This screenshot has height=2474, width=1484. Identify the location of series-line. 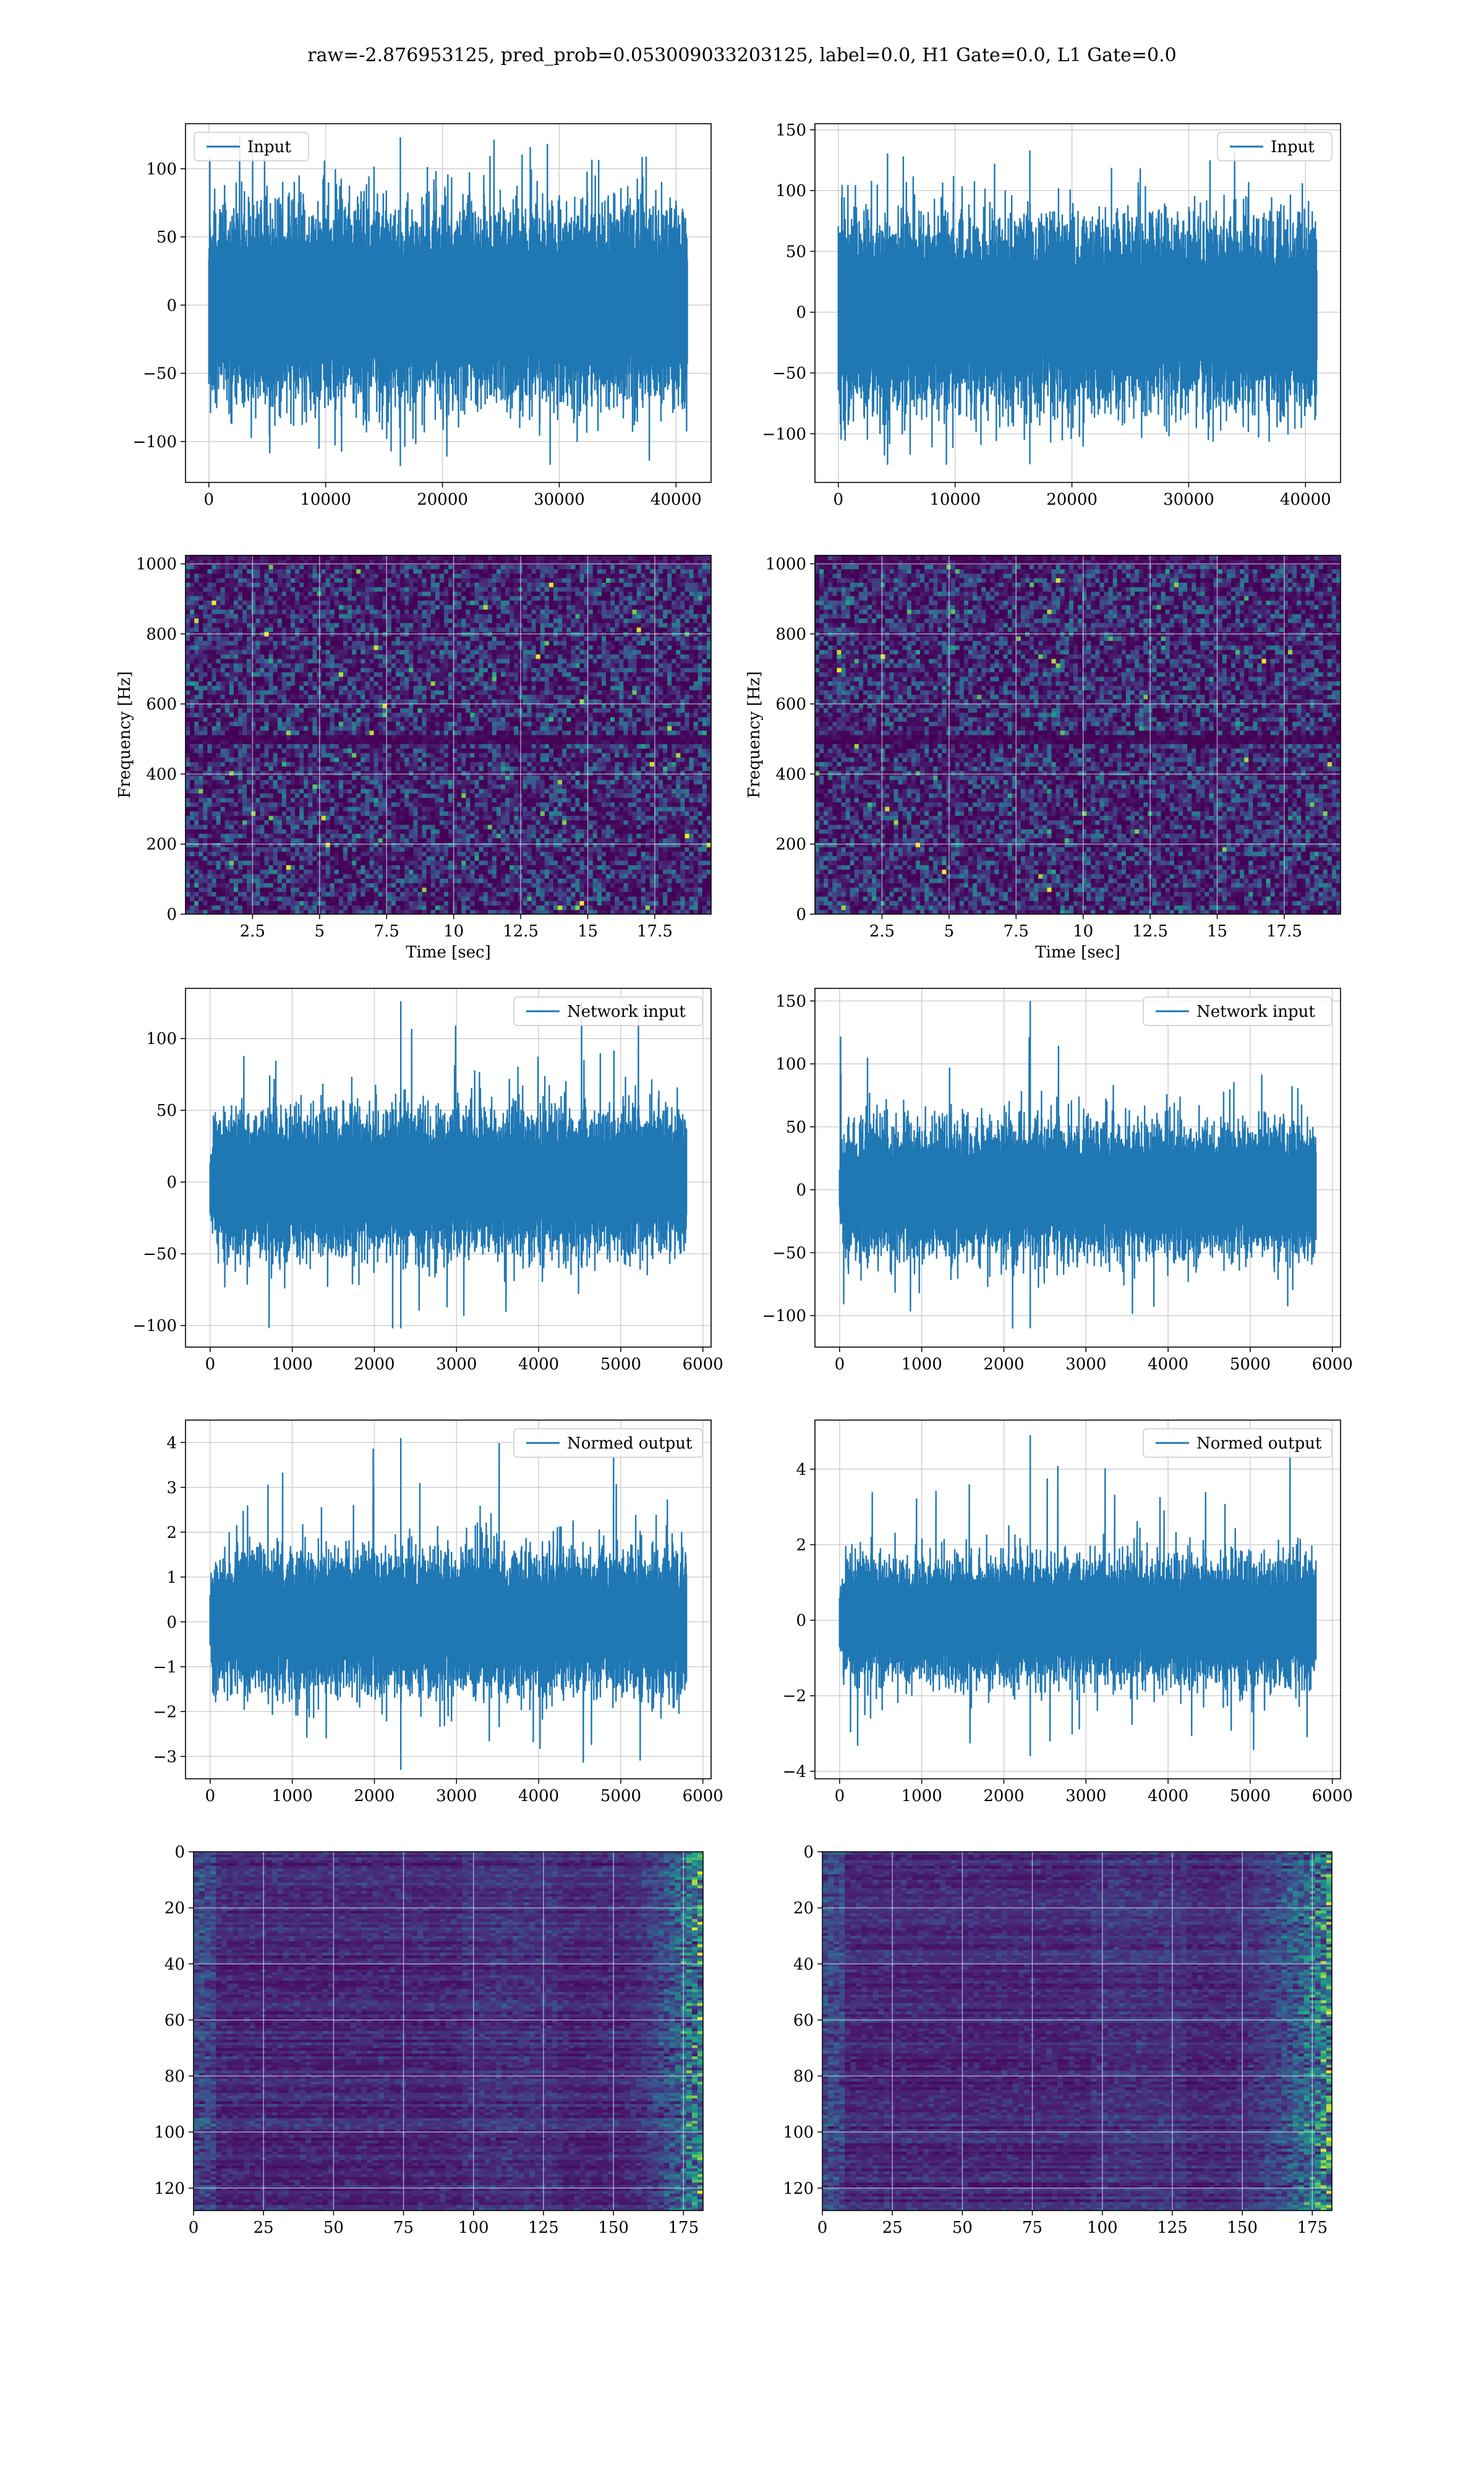
(448, 301).